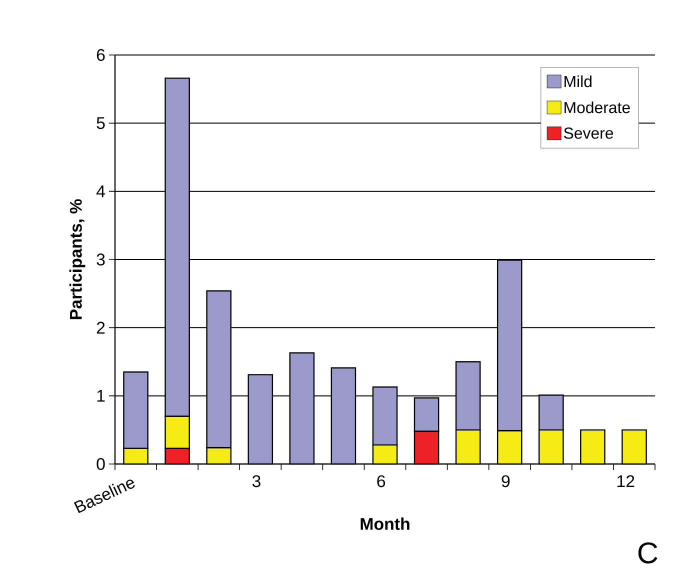  I want to click on x-tick-label: 6, so click(381, 481).